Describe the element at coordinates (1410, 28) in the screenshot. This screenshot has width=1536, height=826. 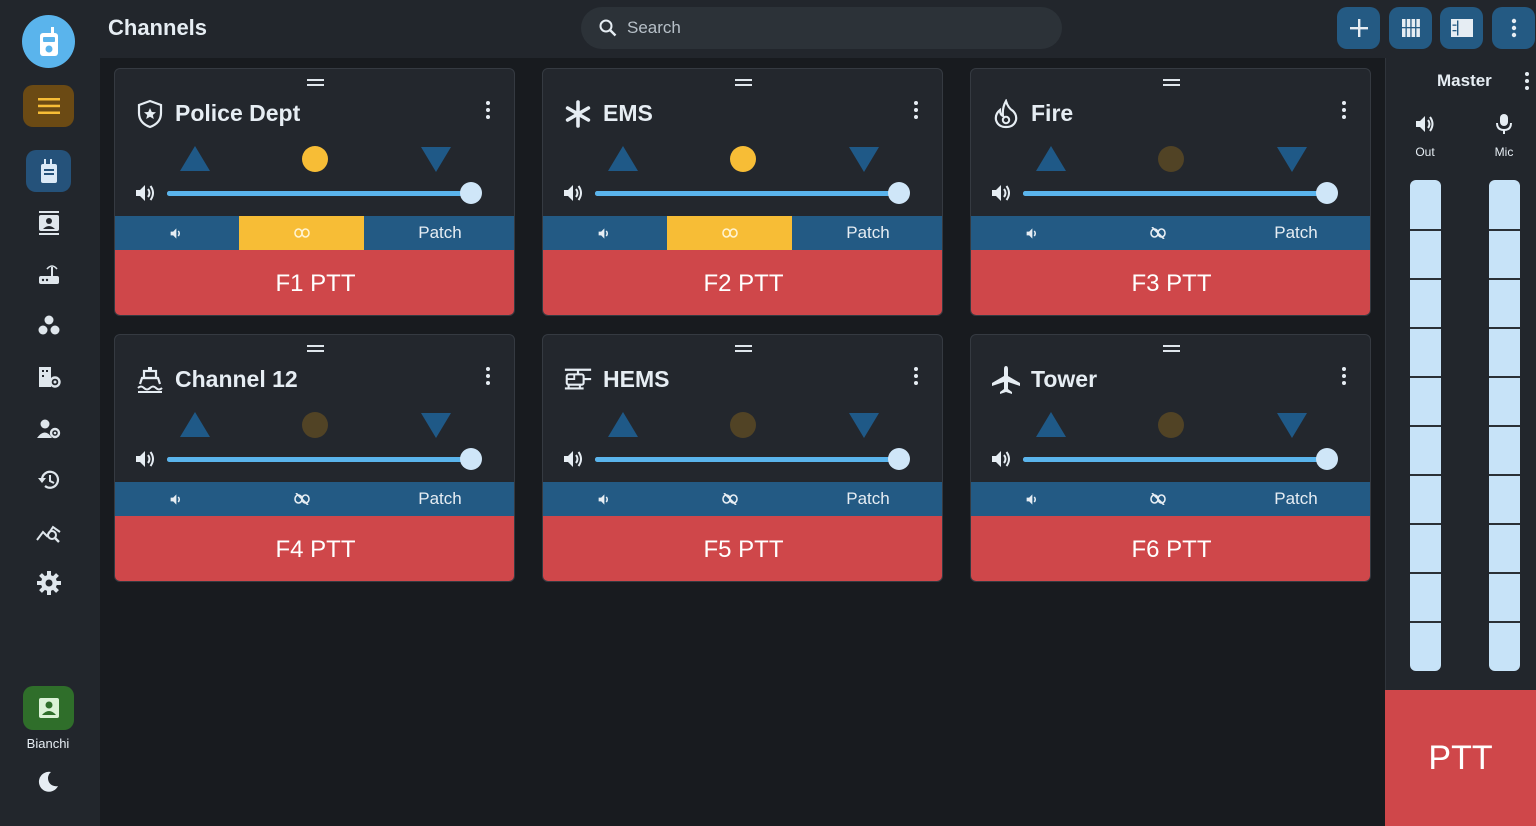
I see `grid-view-button` at that location.